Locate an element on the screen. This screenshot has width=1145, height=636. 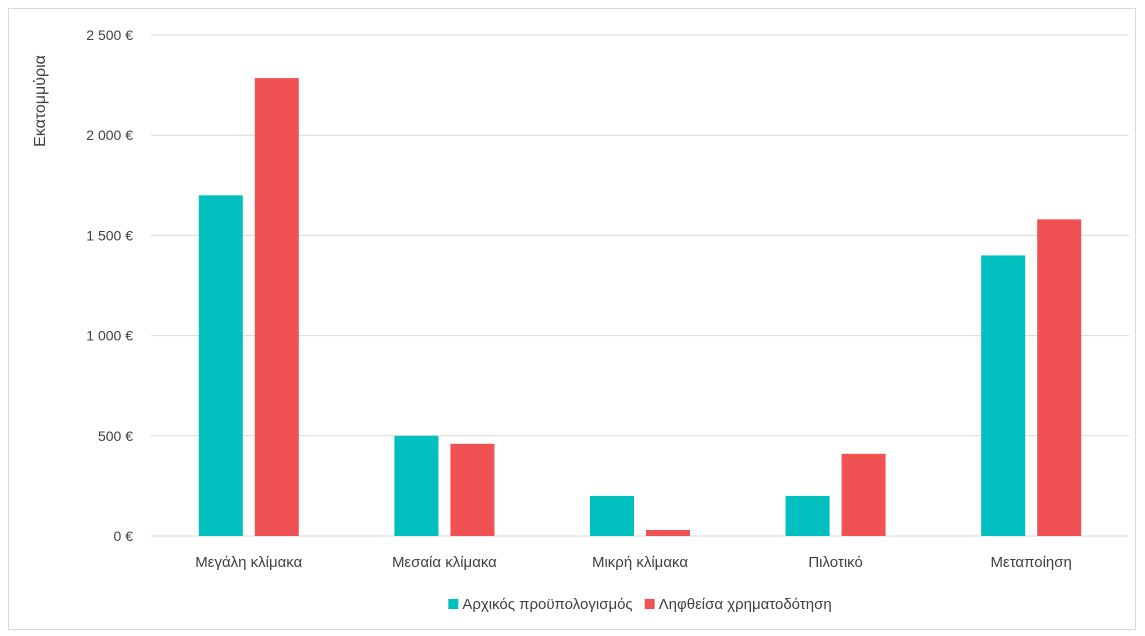
x-tick-label: Μεσαία κλίμακα is located at coordinates (444, 562).